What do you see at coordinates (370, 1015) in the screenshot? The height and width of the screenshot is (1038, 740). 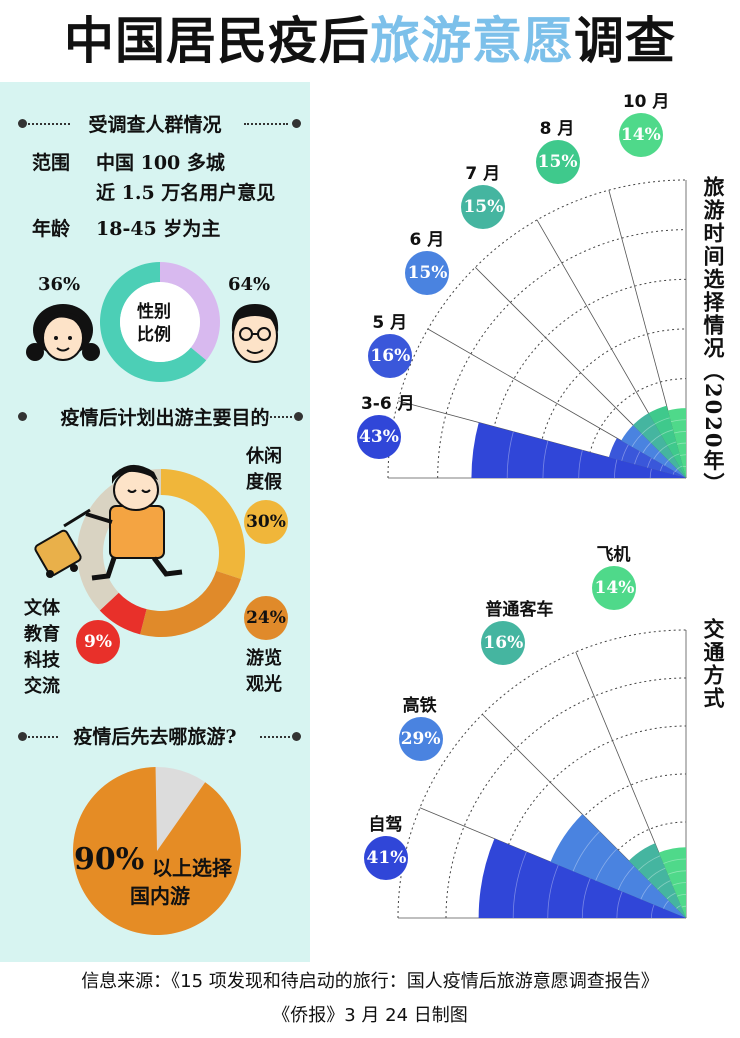 I see `credit-line: 《侨报》3 月 24 日制图` at bounding box center [370, 1015].